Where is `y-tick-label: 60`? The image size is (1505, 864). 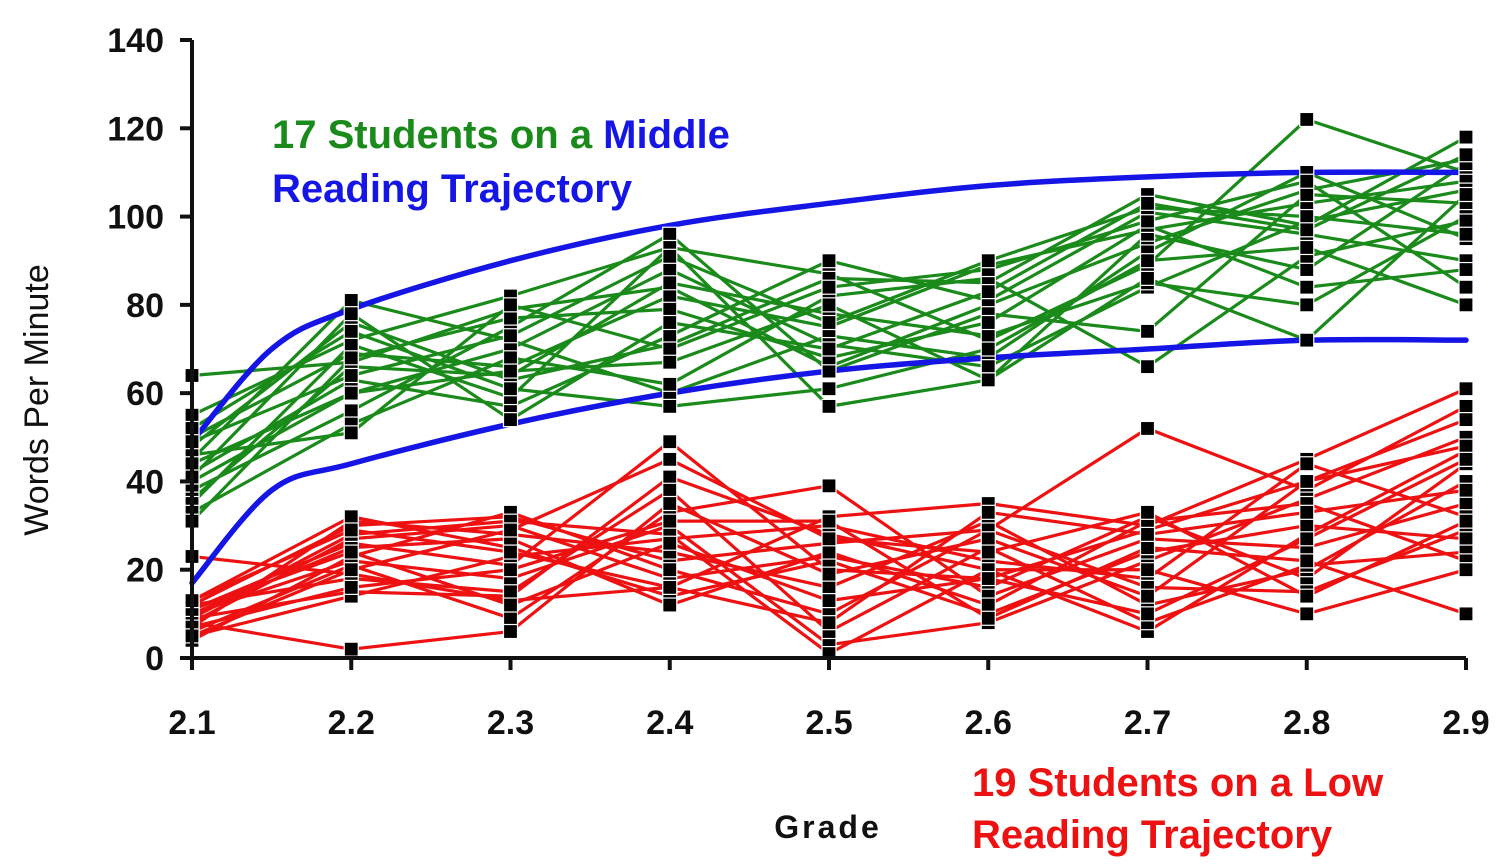
y-tick-label: 60 is located at coordinates (145, 394).